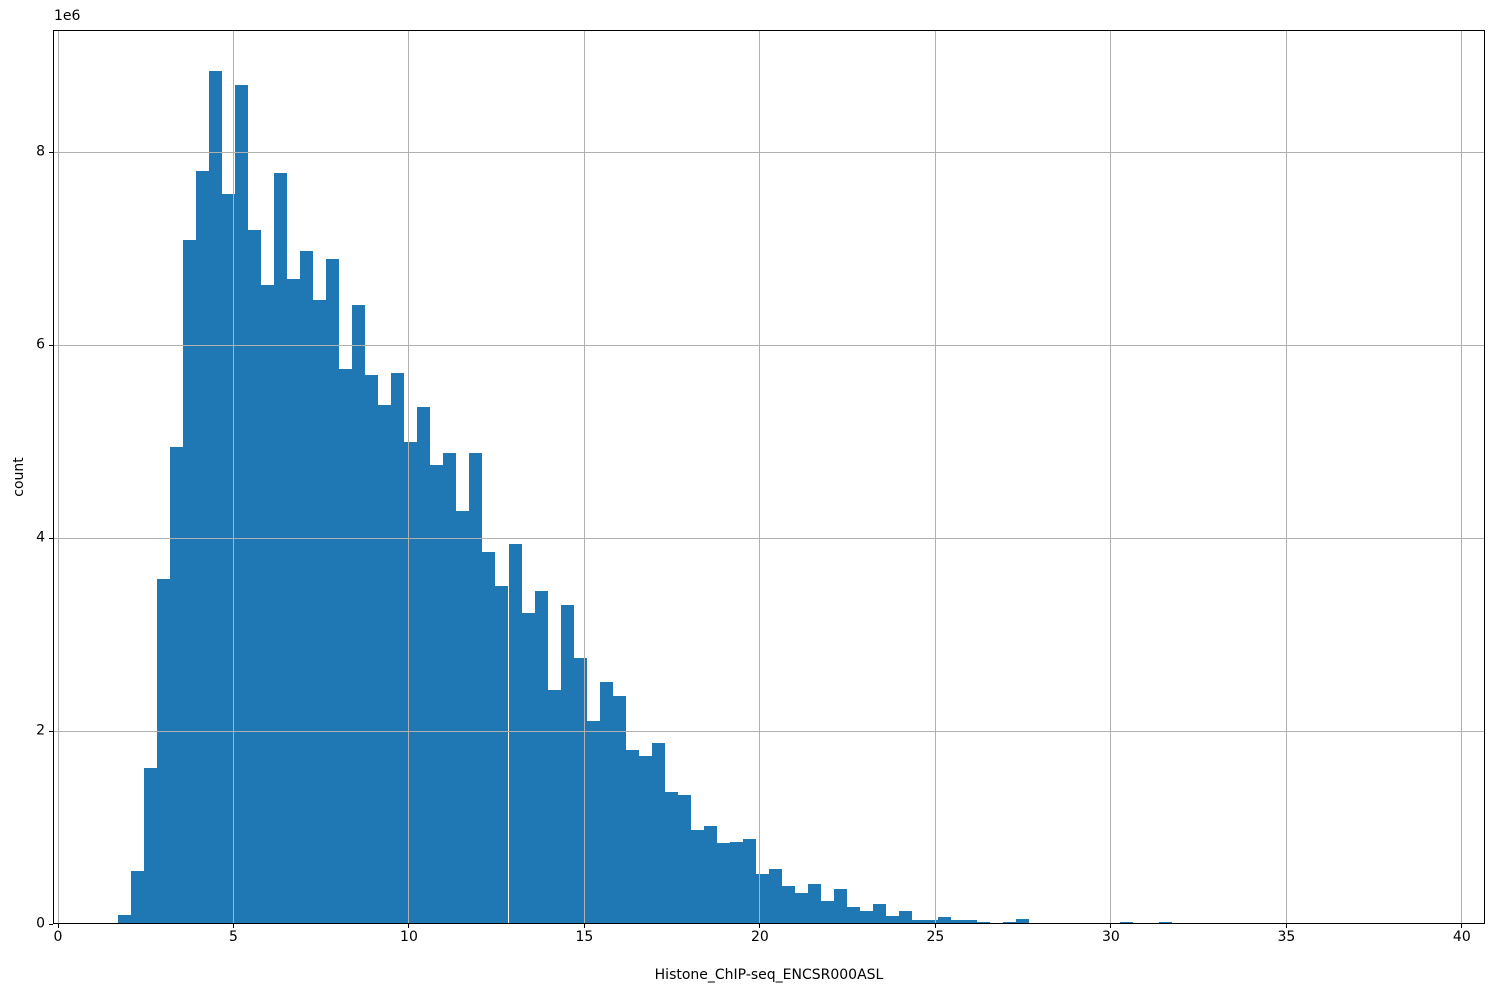 Image resolution: width=1500 pixels, height=1000 pixels. I want to click on x-tick-label: 10, so click(409, 937).